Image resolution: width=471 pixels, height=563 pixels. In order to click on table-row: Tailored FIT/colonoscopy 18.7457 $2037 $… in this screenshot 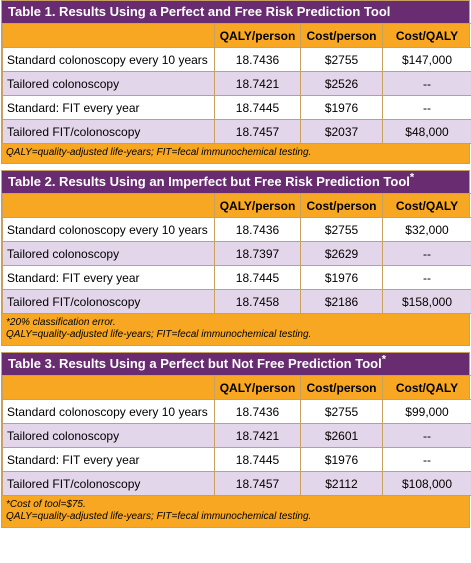, I will do `click(236, 131)`.